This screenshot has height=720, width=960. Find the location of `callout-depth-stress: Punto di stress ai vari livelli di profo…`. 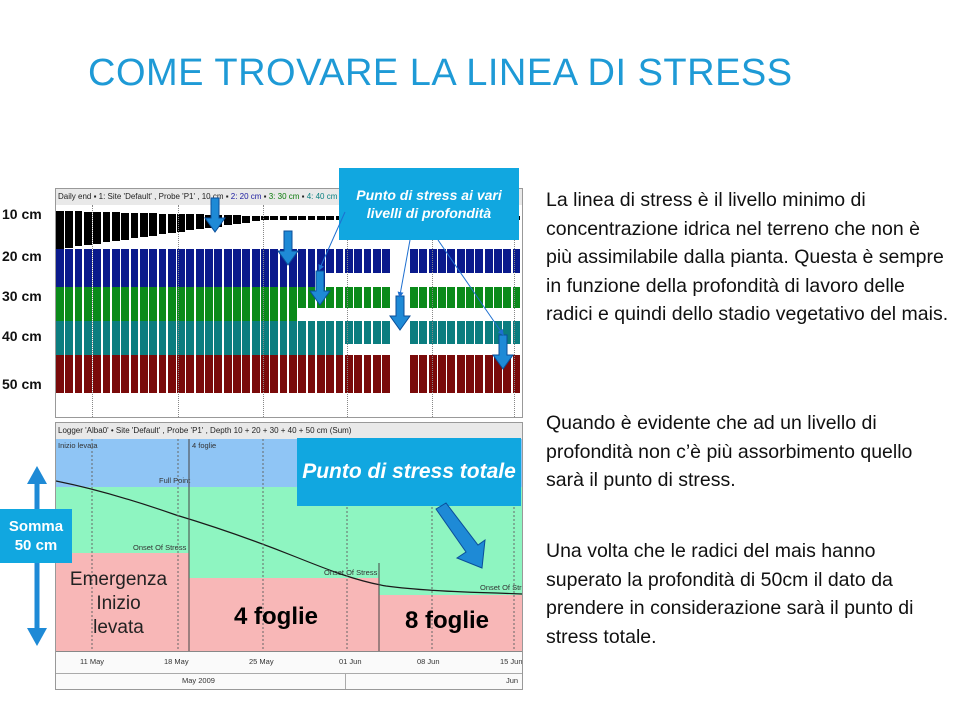

callout-depth-stress: Punto di stress ai vari livelli di profo… is located at coordinates (429, 204).